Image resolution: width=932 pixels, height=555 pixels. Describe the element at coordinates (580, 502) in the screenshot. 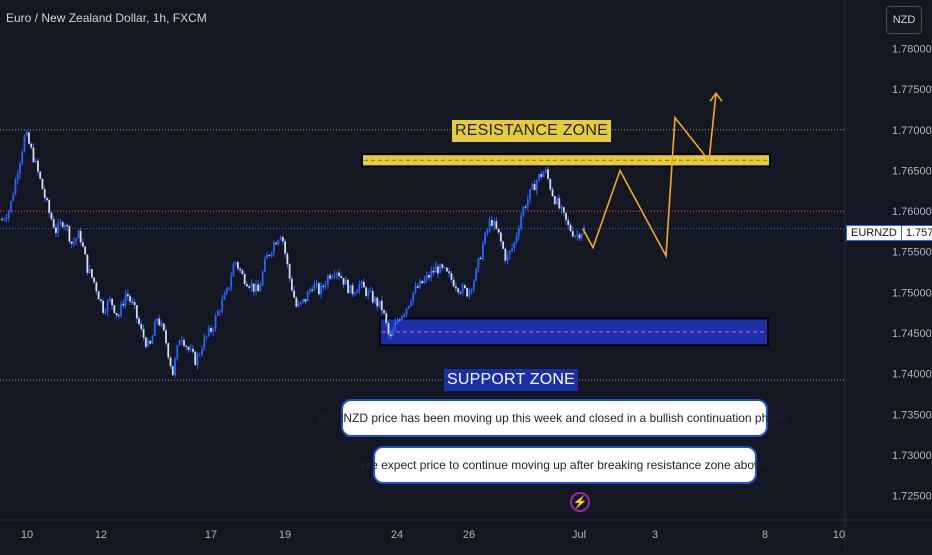

I see `lightning-bolt-icon: ⚡` at that location.